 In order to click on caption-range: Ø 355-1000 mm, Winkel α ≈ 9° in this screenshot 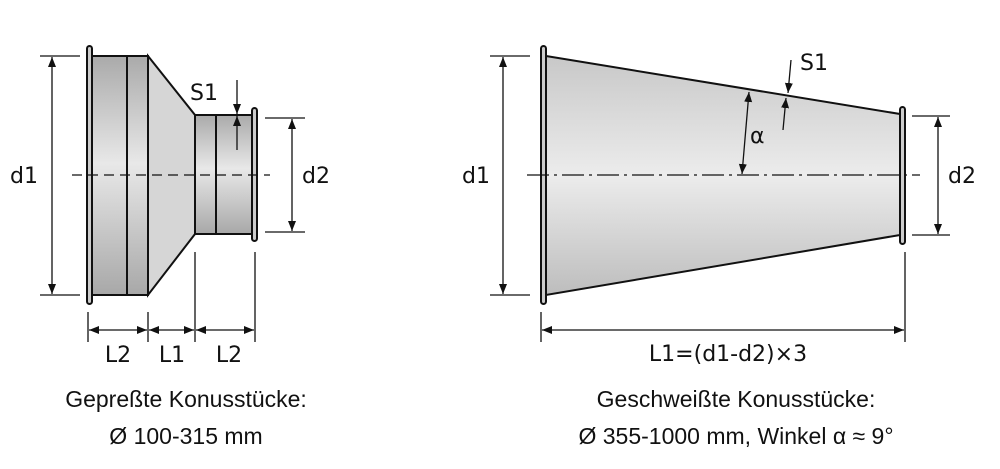, I will do `click(735, 436)`.